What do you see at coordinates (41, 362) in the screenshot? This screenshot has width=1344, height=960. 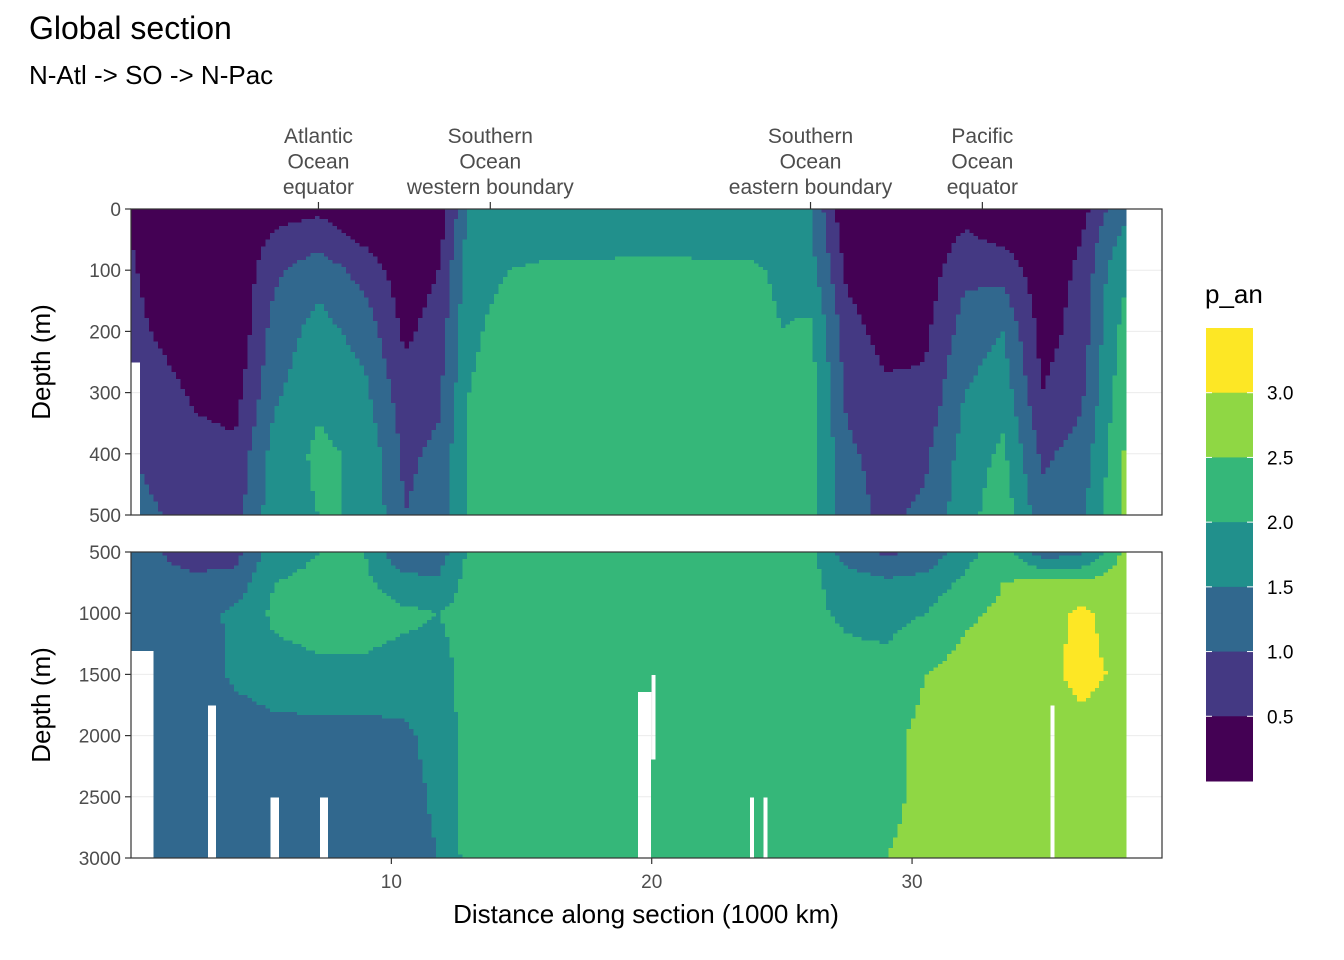 I see `y-axis-title: Depth (m)` at bounding box center [41, 362].